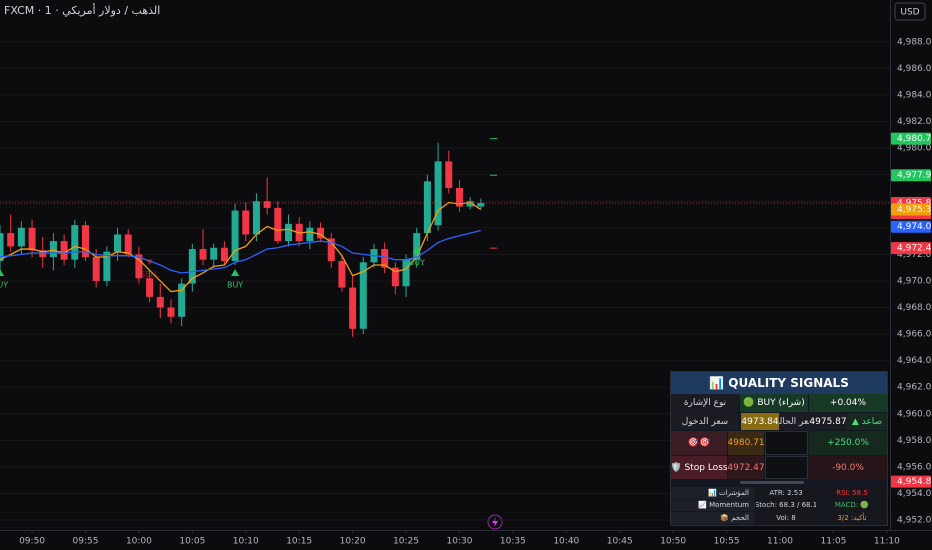 The image size is (932, 550). What do you see at coordinates (299, 542) in the screenshot?
I see `x-tick-label: 10:15` at bounding box center [299, 542].